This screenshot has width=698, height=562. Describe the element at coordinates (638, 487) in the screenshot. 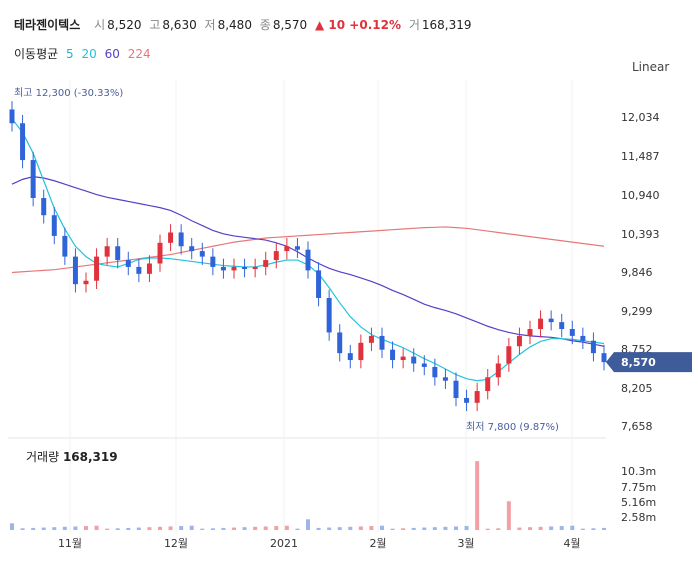

I see `volume-tick-label: 7.75m` at that location.